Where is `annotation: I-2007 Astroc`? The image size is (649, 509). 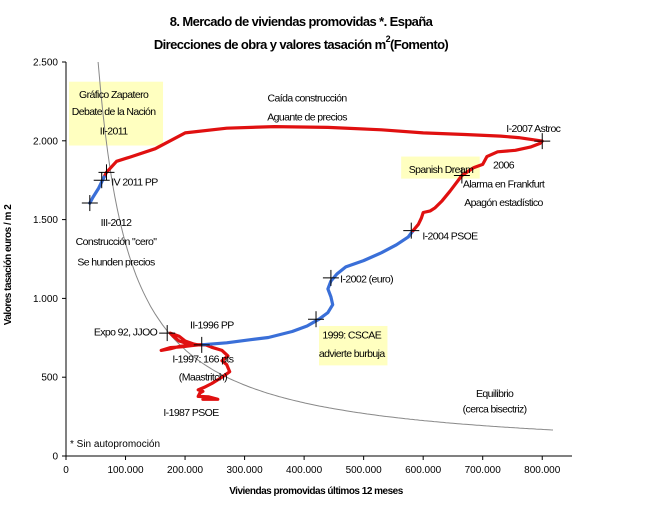
annotation: I-2007 Astroc is located at coordinates (533, 129).